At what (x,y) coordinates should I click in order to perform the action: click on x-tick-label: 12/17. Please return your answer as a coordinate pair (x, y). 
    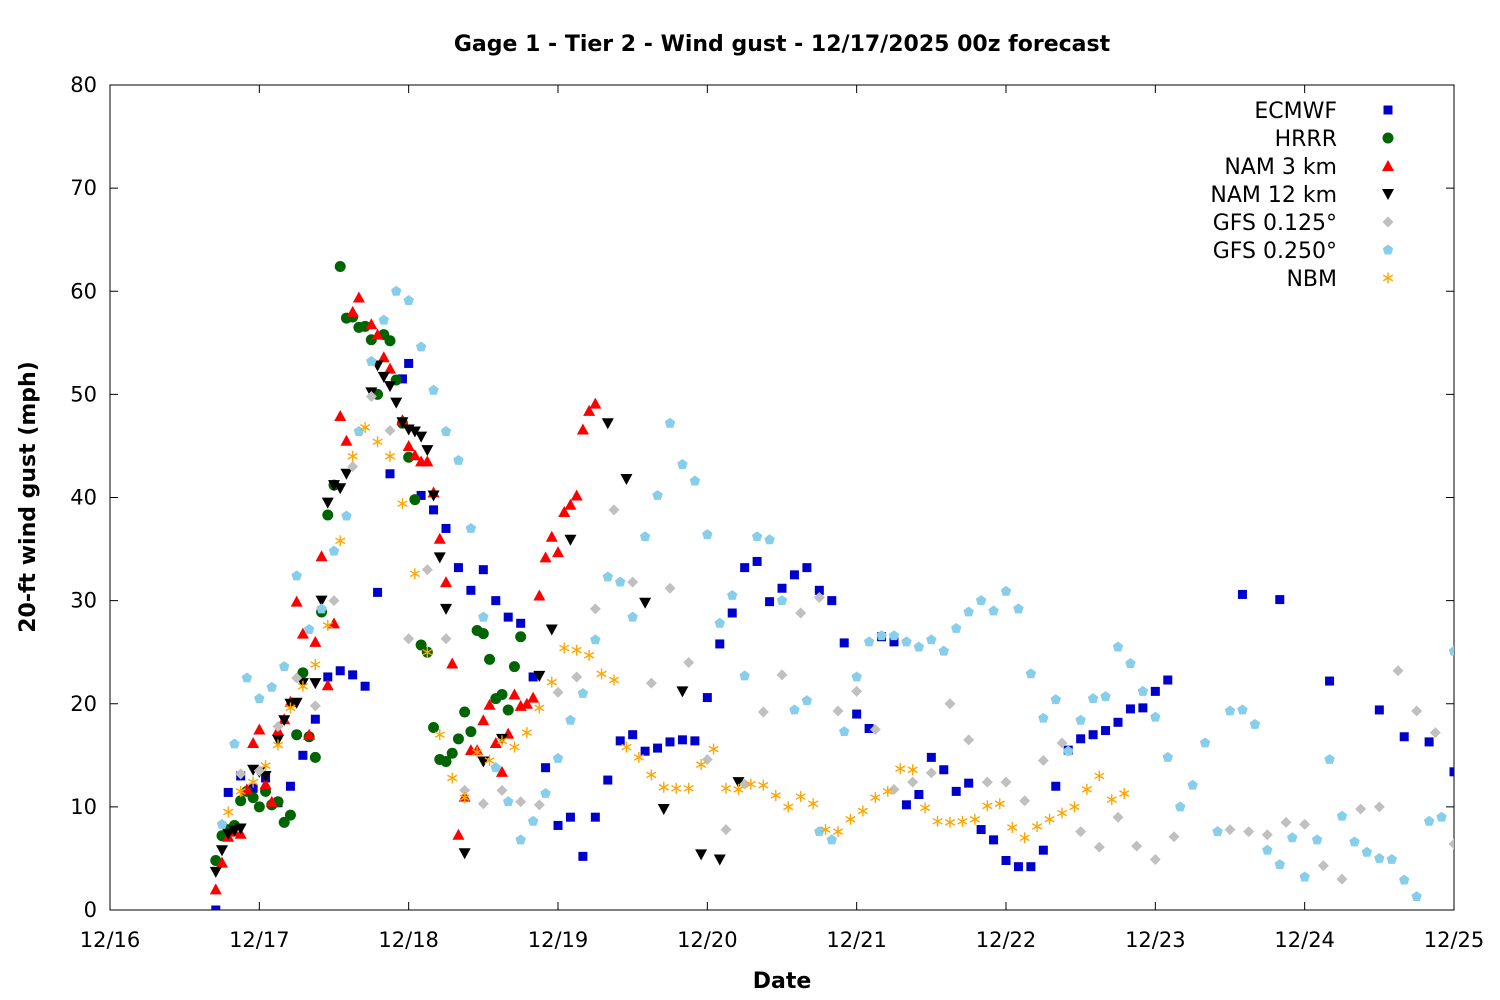
    Looking at the image, I should click on (259, 940).